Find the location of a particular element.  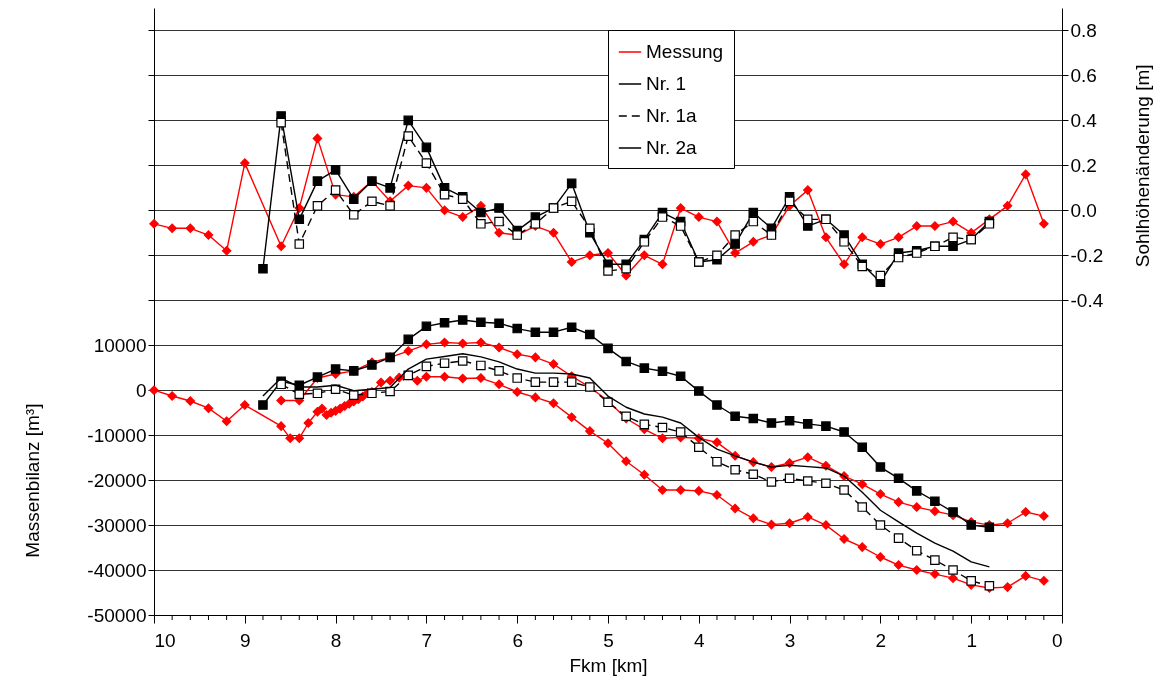

y2-axis-title: Sohlhöhenänderung [m] is located at coordinates (1142, 166).